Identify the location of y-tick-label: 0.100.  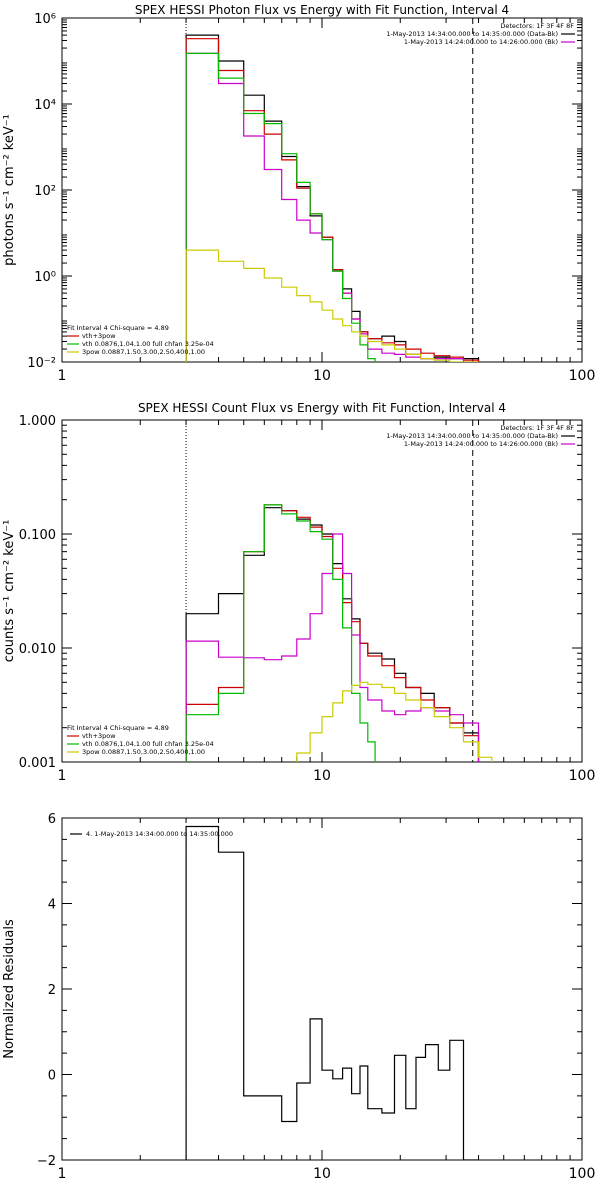
(37, 535).